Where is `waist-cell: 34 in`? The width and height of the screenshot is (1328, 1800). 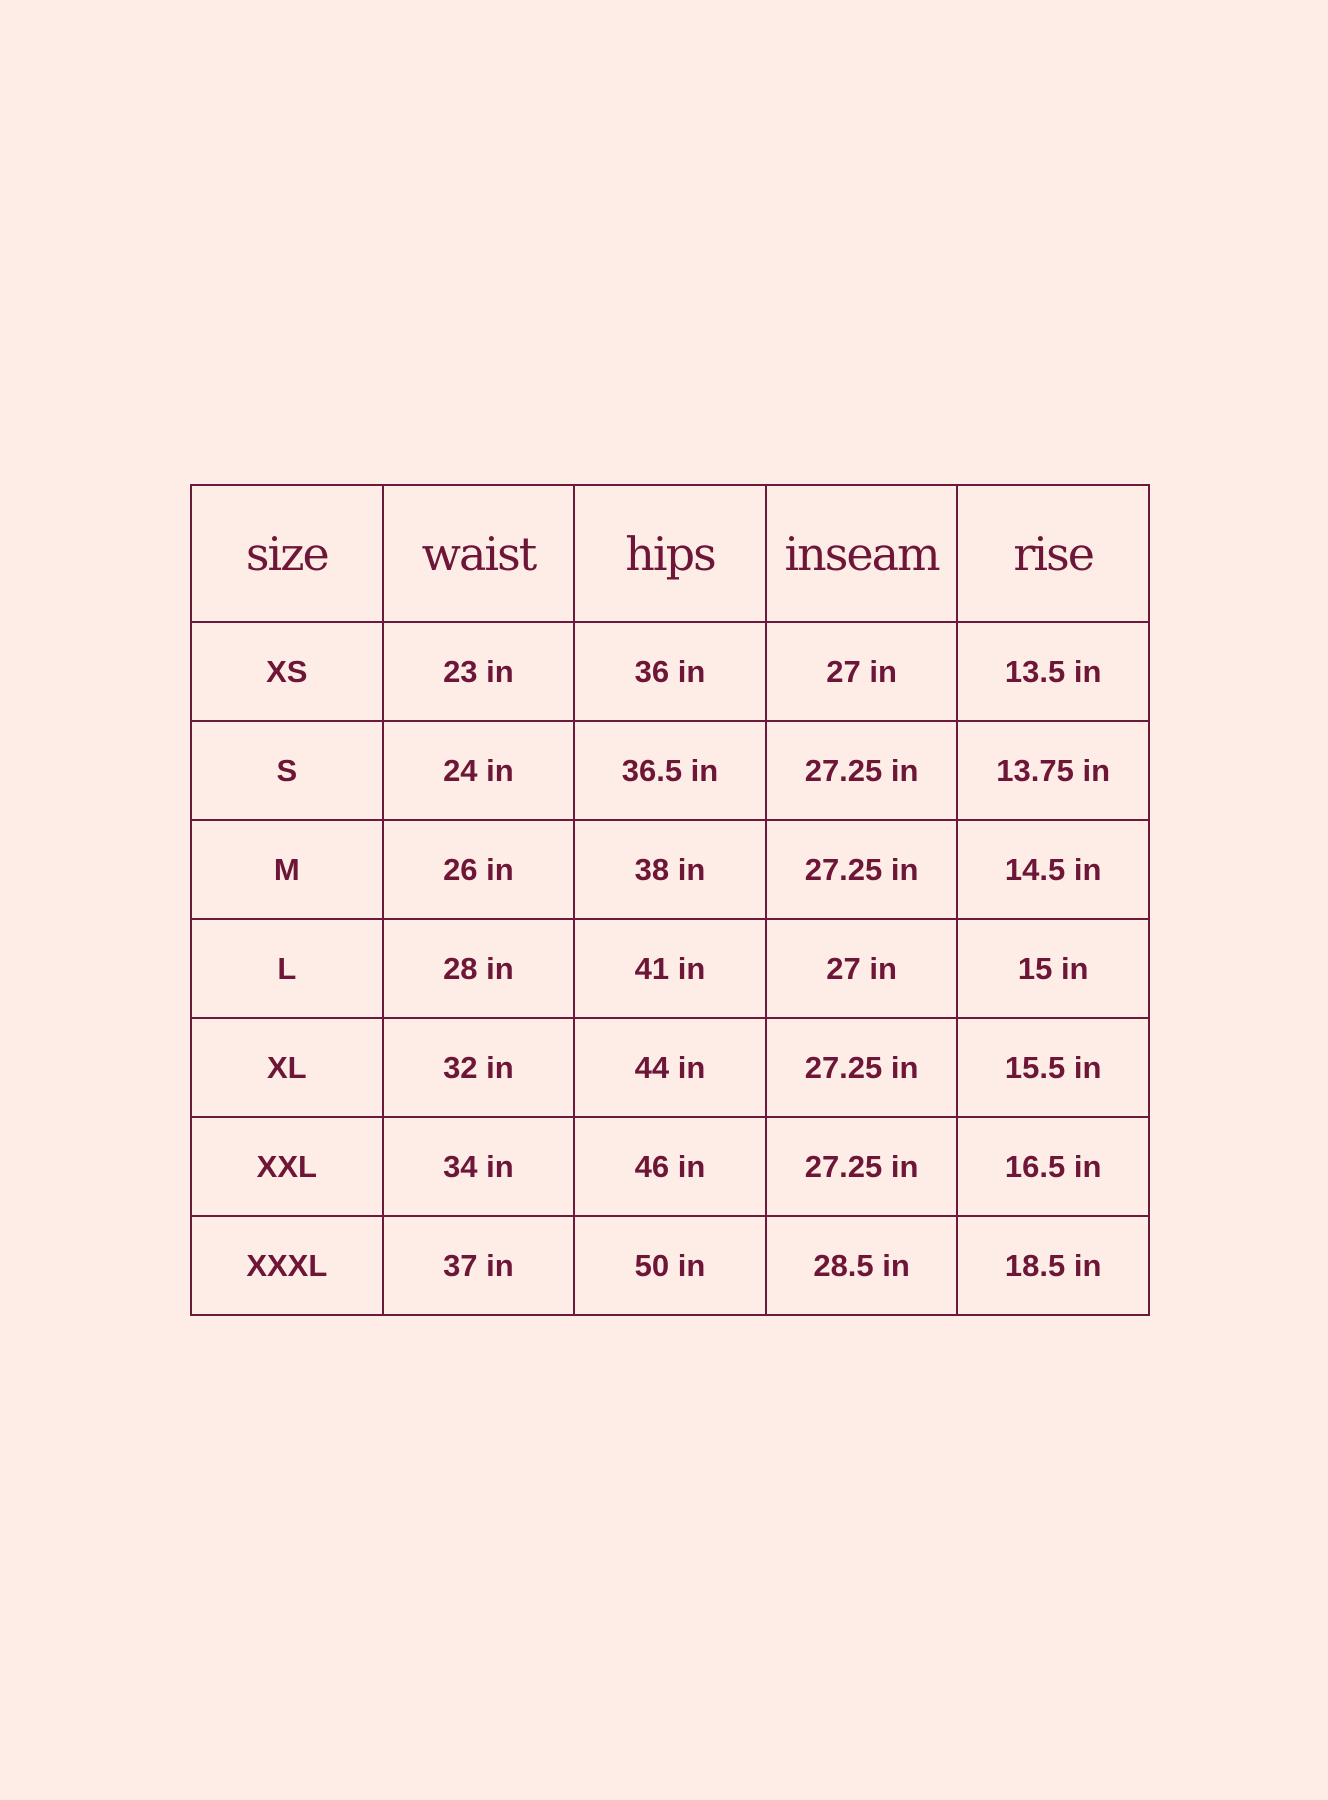 waist-cell: 34 in is located at coordinates (478, 1166).